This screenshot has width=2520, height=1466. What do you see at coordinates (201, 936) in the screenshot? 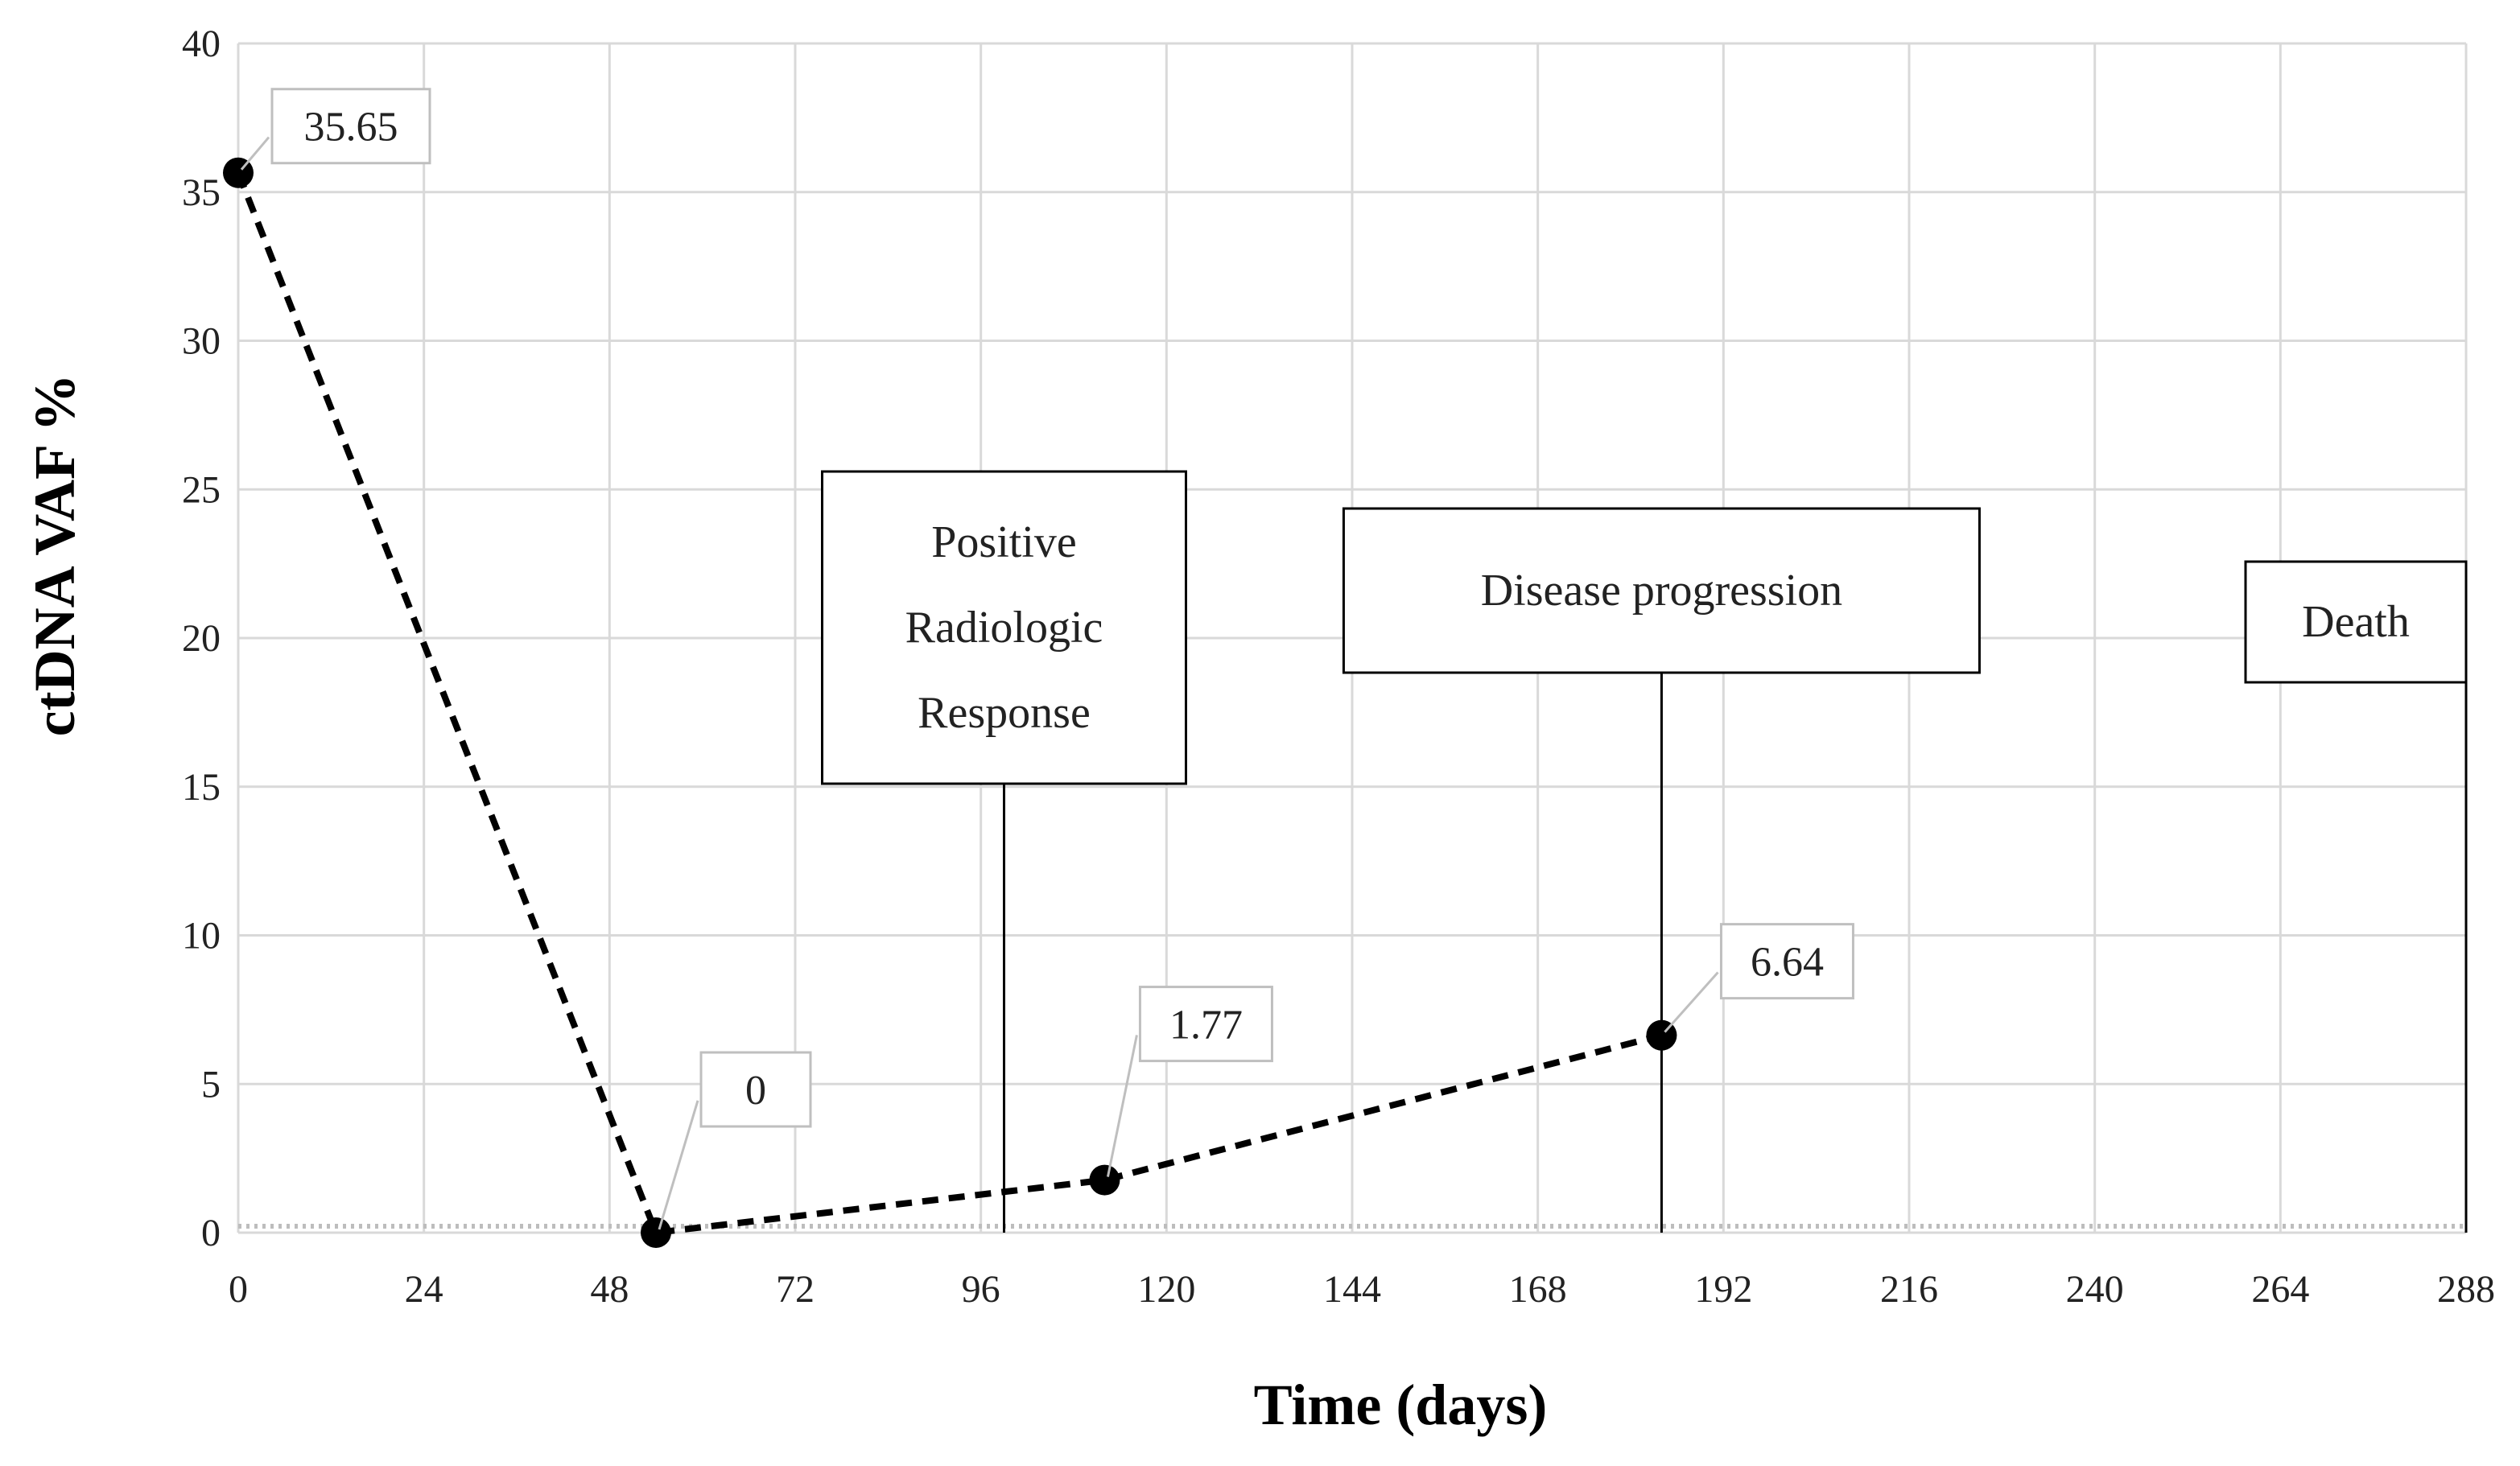
I see `y-tick-label: 10` at bounding box center [201, 936].